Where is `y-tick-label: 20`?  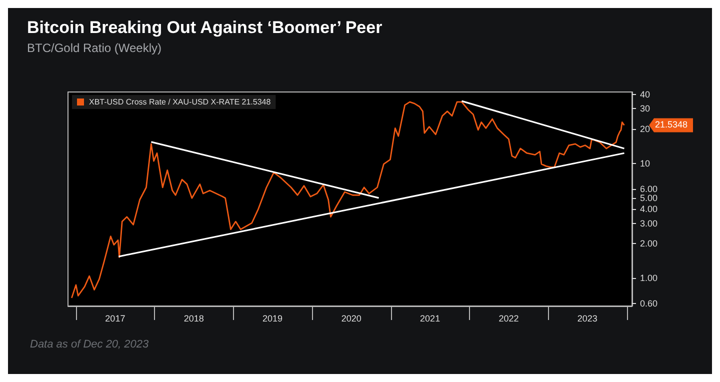 y-tick-label: 20 is located at coordinates (645, 129).